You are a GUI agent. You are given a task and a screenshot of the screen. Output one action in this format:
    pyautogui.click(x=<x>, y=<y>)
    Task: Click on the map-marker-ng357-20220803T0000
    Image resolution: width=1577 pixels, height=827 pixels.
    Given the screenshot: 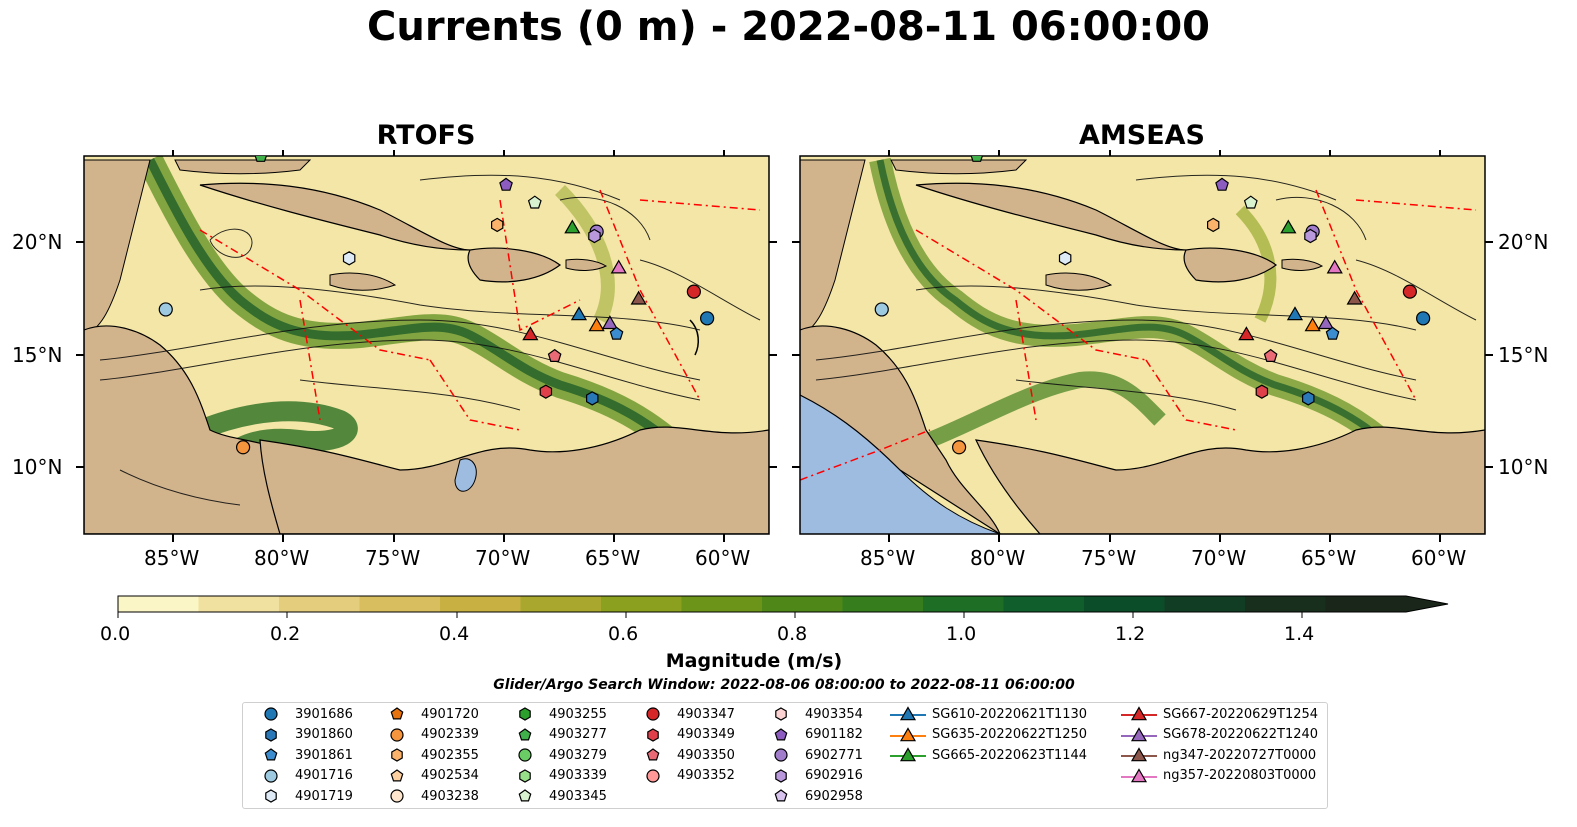 What is the action you would take?
    pyautogui.click(x=1334, y=266)
    